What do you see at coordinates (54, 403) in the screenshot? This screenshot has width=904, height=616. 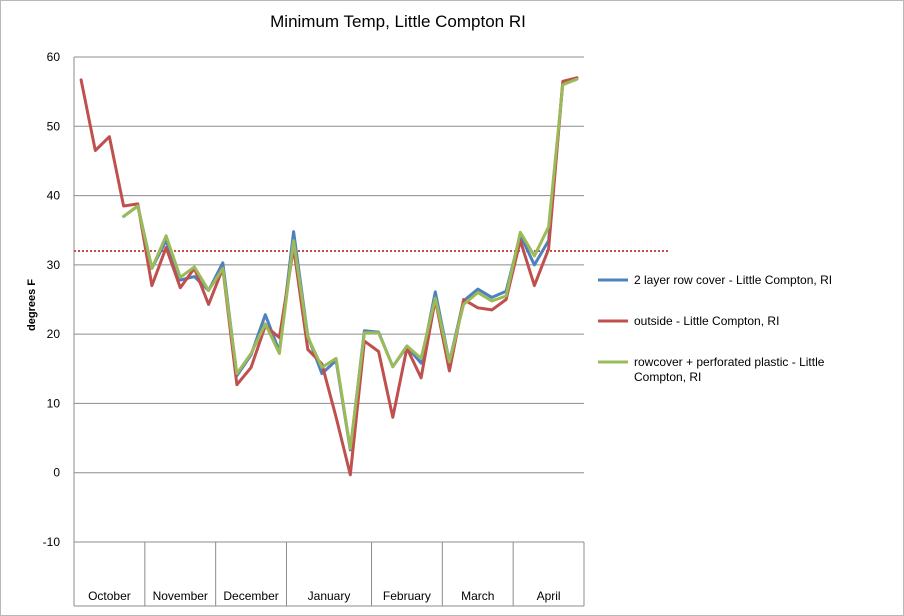 I see `y-tick-label: 10` at bounding box center [54, 403].